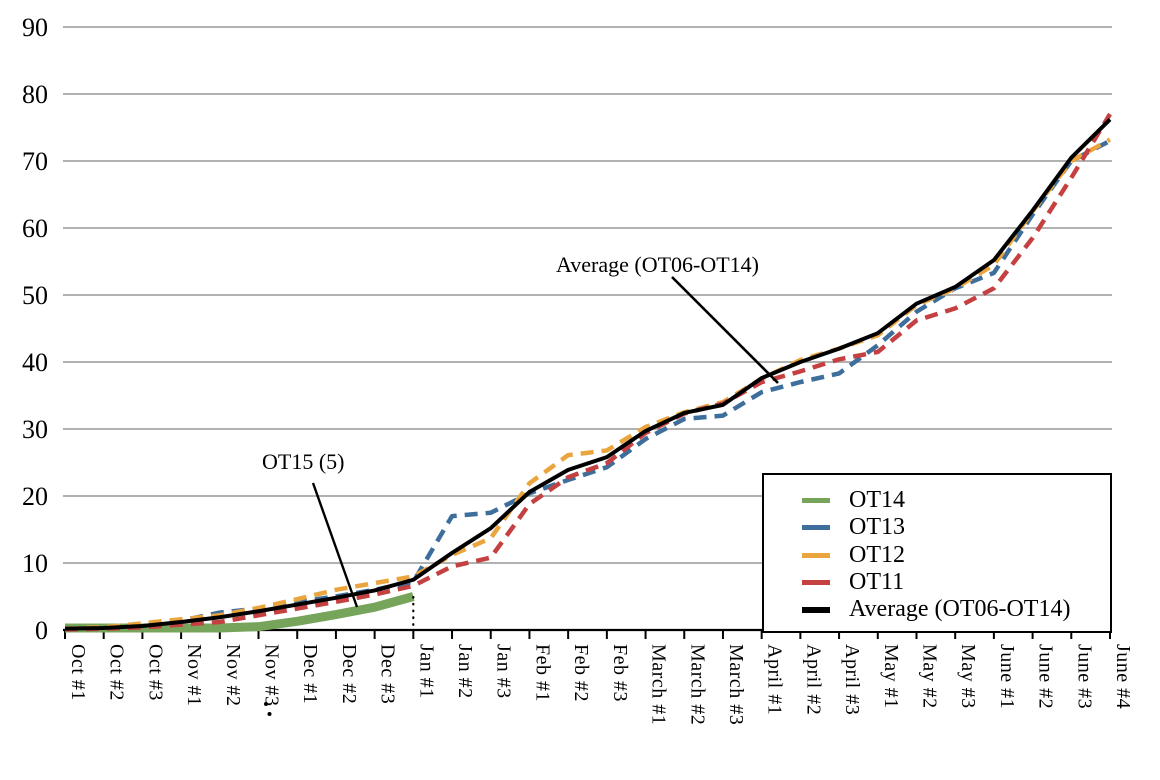 This screenshot has width=1160, height=780. What do you see at coordinates (1046, 676) in the screenshot?
I see `x-axis-label: June #2` at bounding box center [1046, 676].